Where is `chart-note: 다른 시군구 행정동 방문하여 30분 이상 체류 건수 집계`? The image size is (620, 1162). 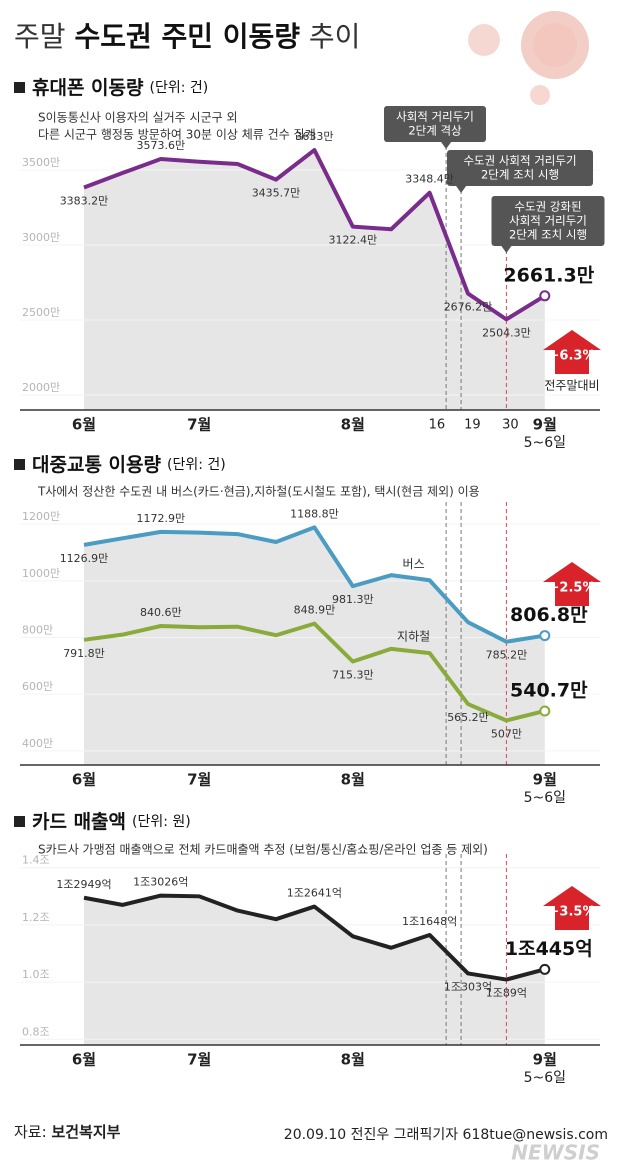
chart-note: 다른 시군구 행정동 방문하여 30분 이상 체류 건수 집계 is located at coordinates (177, 134).